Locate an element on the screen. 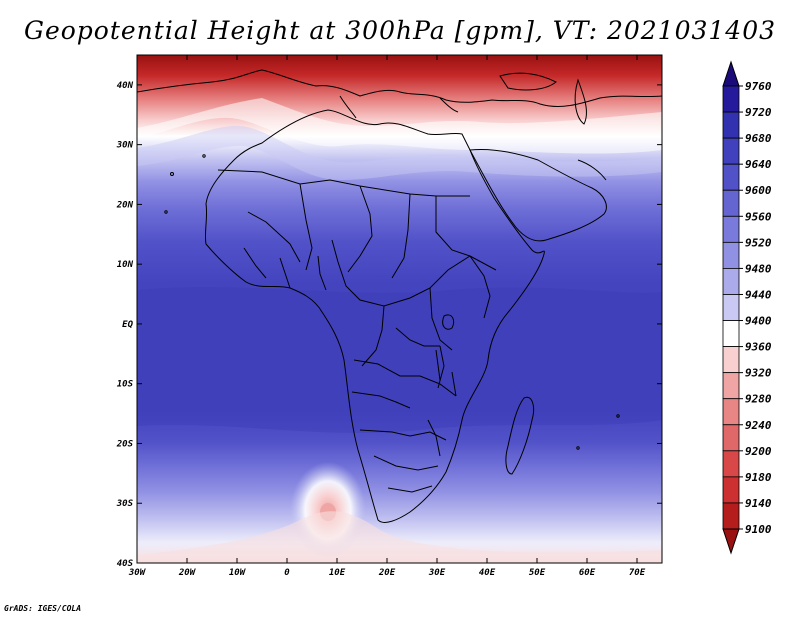 The height and width of the screenshot is (618, 800). lat-label: 20S is located at coordinates (125, 444).